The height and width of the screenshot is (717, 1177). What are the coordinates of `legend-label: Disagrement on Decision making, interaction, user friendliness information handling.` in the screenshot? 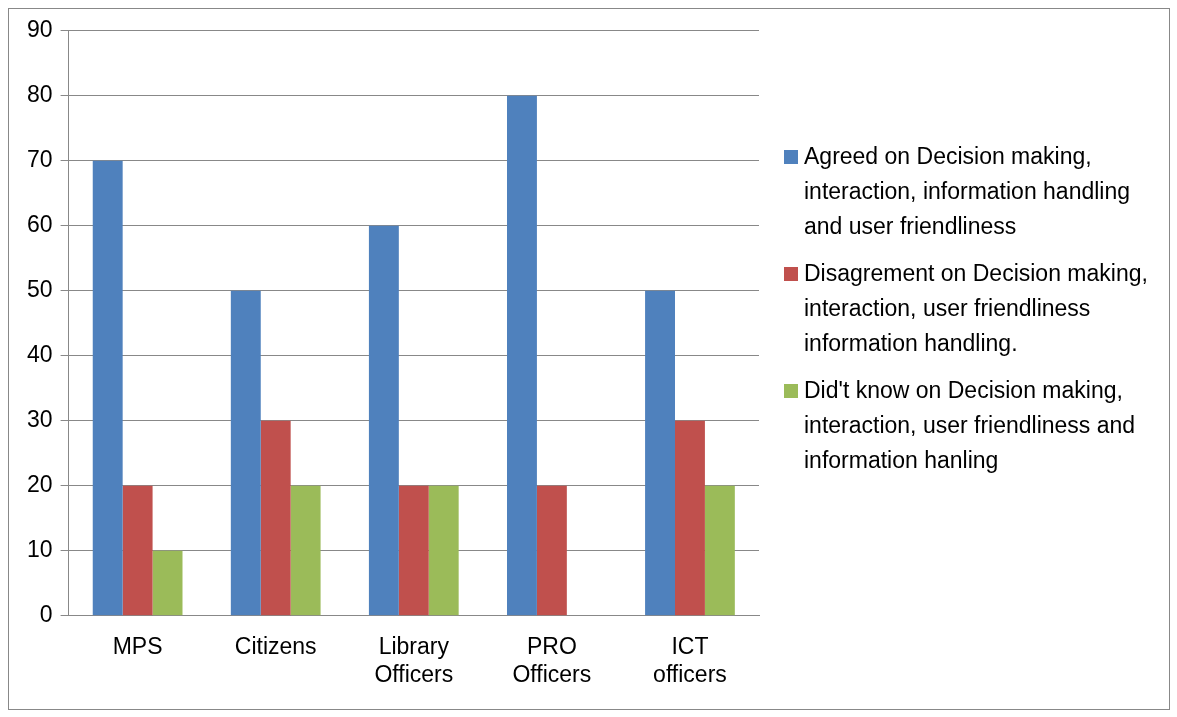 It's located at (976, 308).